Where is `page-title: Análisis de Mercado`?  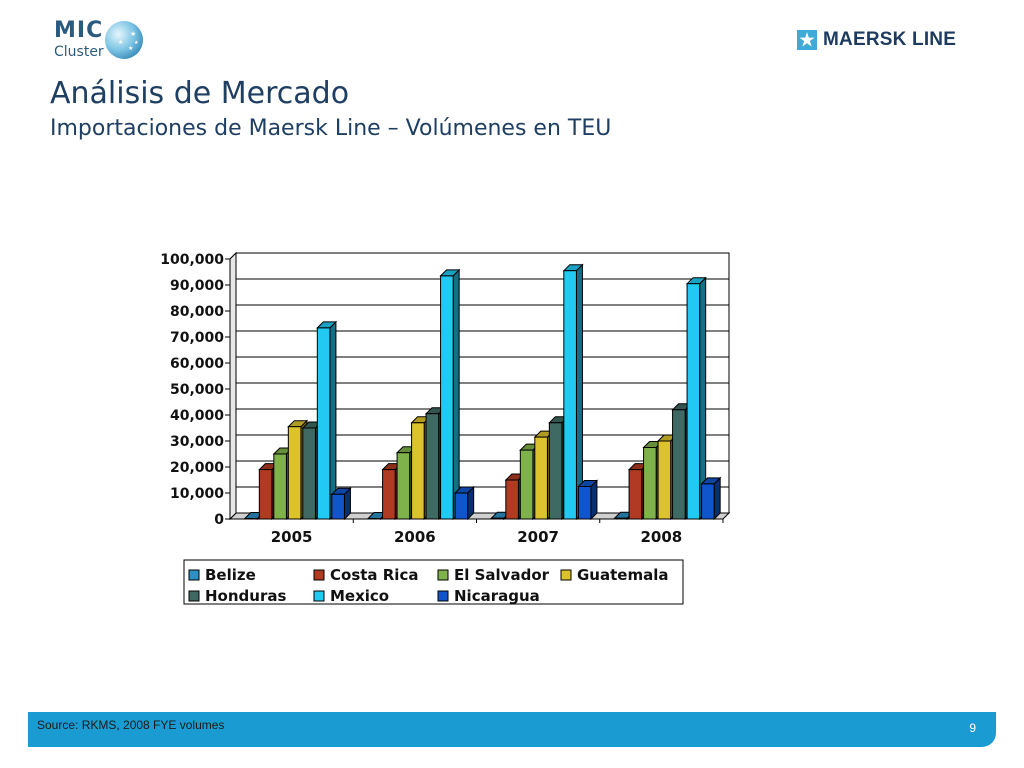 page-title: Análisis de Mercado is located at coordinates (200, 93).